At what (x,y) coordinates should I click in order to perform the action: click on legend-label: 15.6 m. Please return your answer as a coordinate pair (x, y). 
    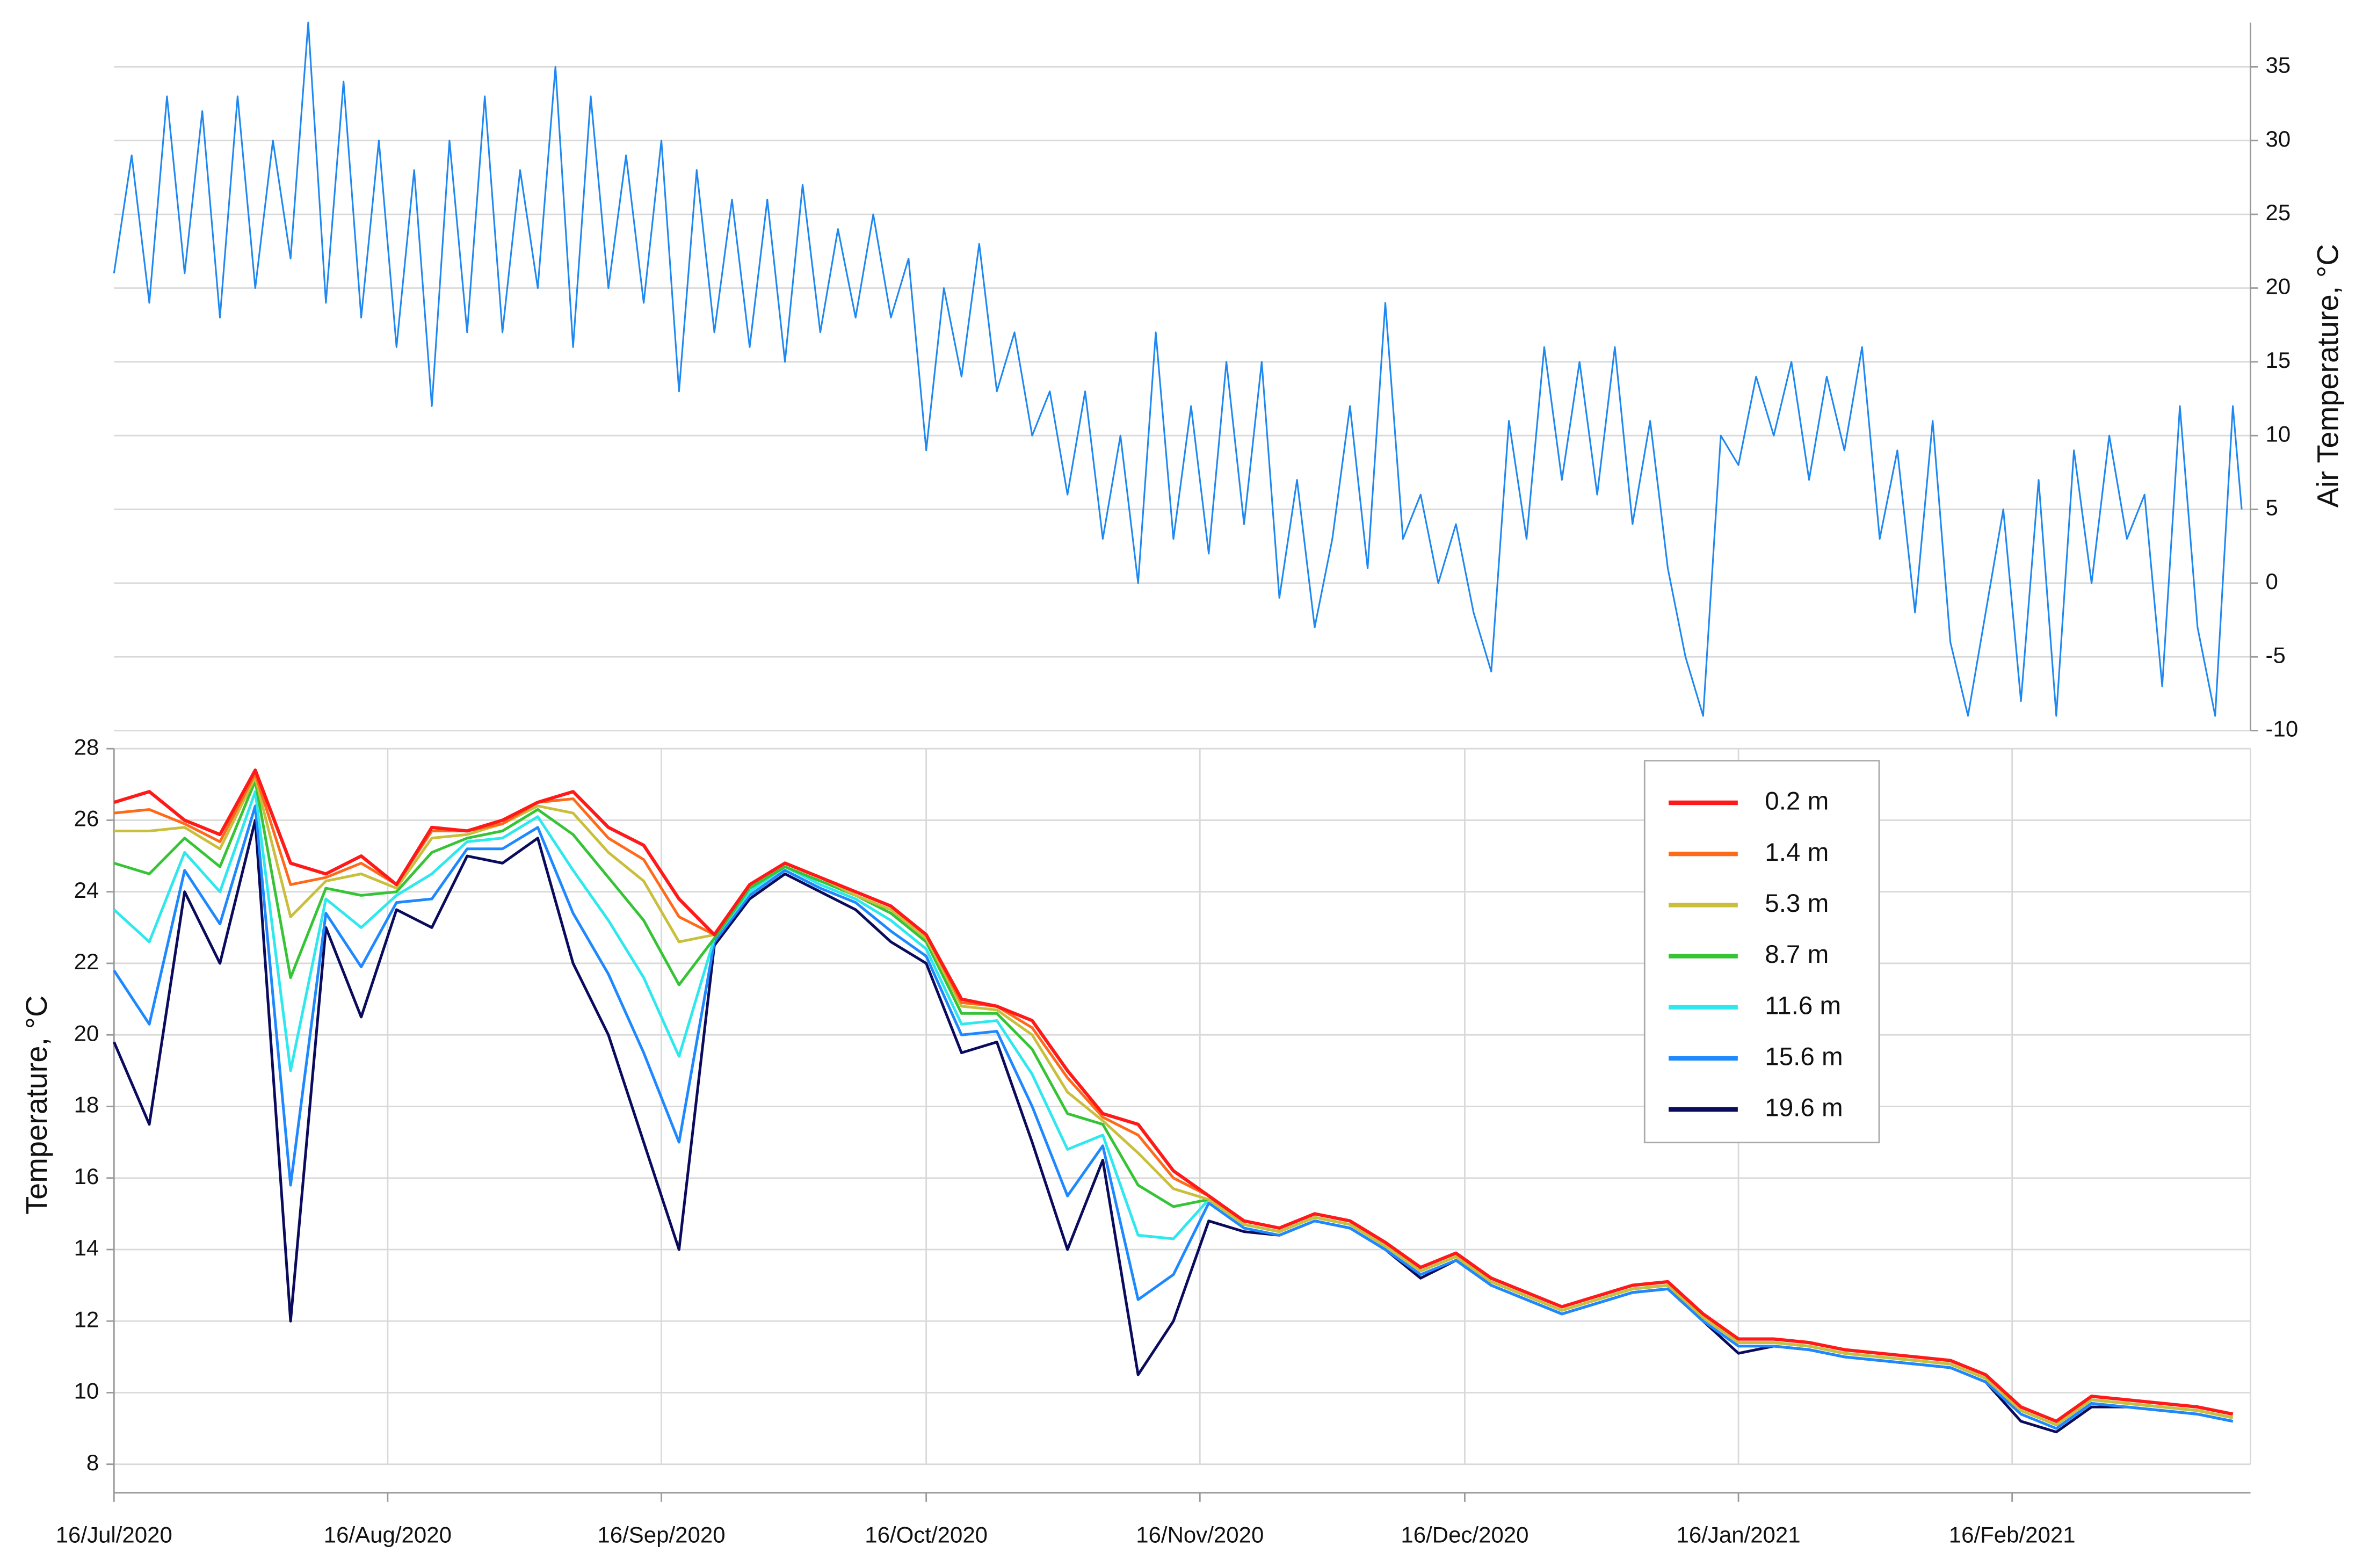
    Looking at the image, I should click on (1804, 1057).